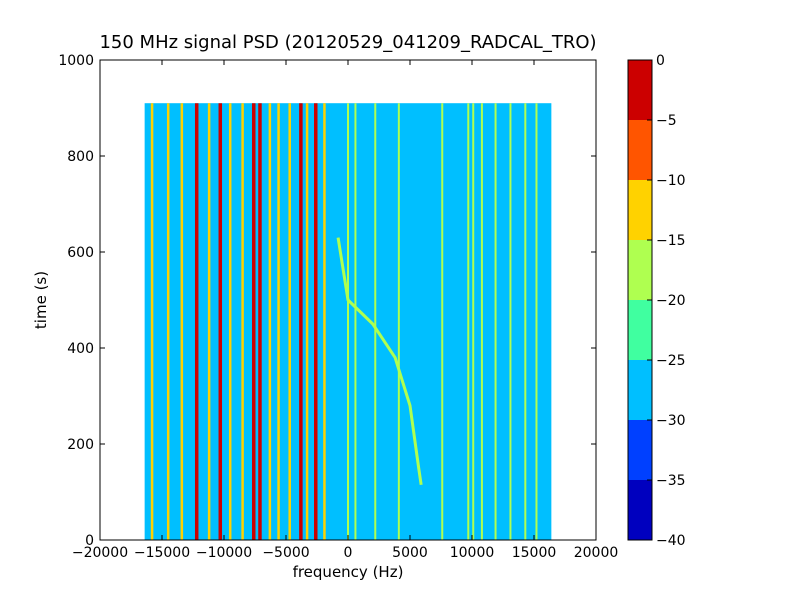 This screenshot has width=800, height=600. I want to click on colorbar-tick-label: −25, so click(671, 361).